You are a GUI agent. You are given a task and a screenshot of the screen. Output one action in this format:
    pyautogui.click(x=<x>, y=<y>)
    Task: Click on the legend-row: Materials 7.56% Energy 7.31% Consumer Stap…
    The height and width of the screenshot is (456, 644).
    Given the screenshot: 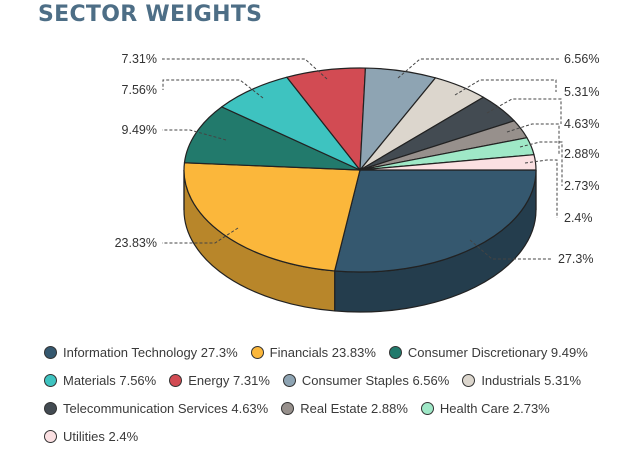 What is the action you would take?
    pyautogui.click(x=344, y=386)
    